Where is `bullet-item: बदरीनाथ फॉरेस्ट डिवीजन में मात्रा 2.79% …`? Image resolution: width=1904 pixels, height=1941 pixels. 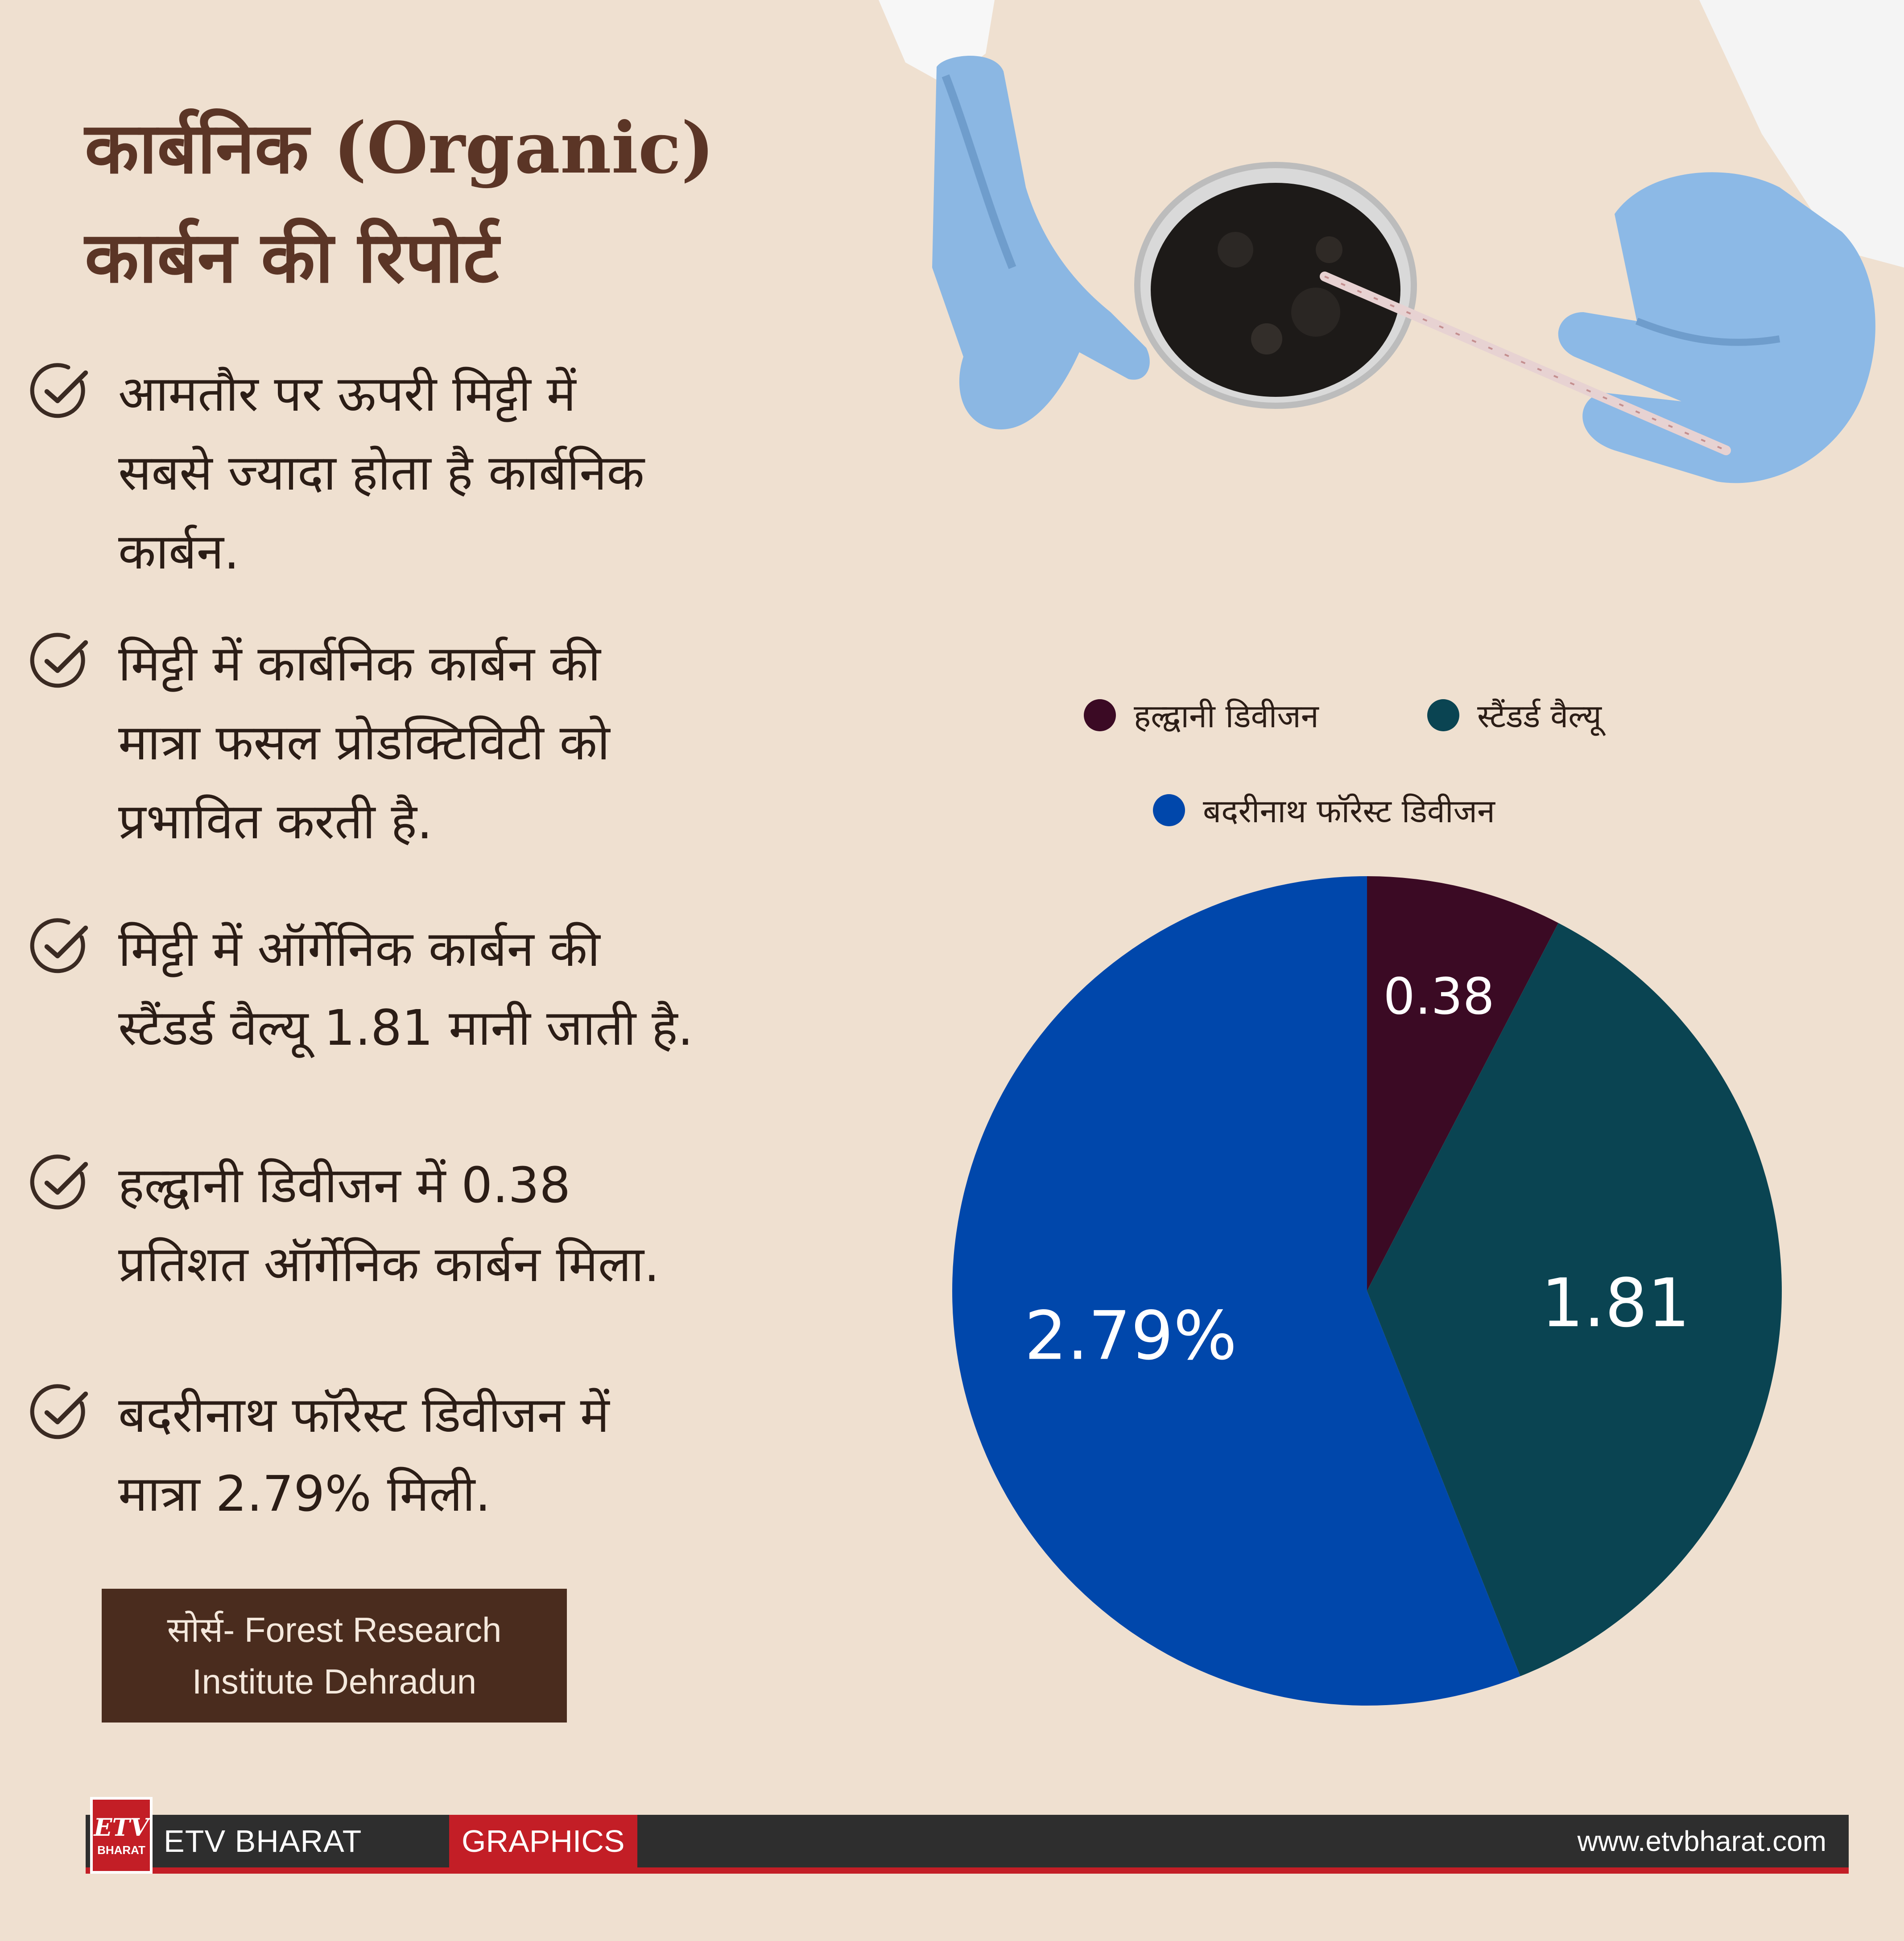
bullet-item: बदरीनाथ फॉरेस्ट डिवीजन में मात्रा 2.79% … is located at coordinates (455, 1454).